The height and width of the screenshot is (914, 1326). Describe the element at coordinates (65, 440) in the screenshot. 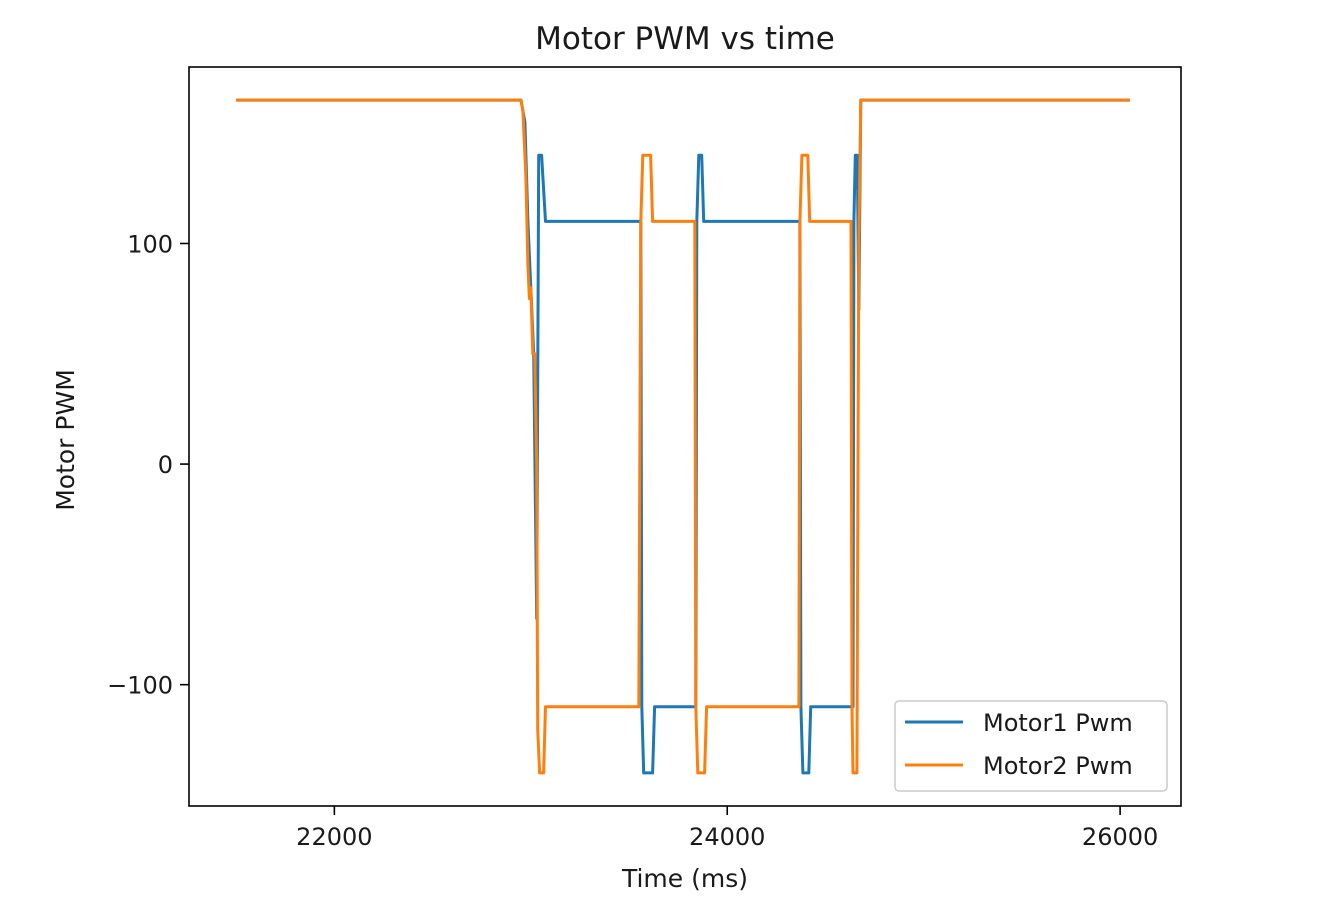

I see `y-axis-label: Motor PWM` at that location.